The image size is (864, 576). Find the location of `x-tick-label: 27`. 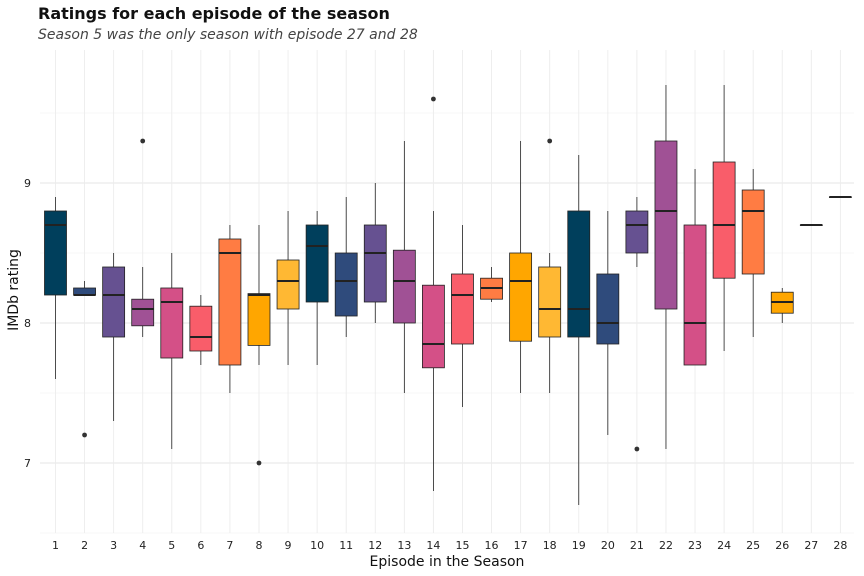

x-tick-label: 27 is located at coordinates (811, 545).